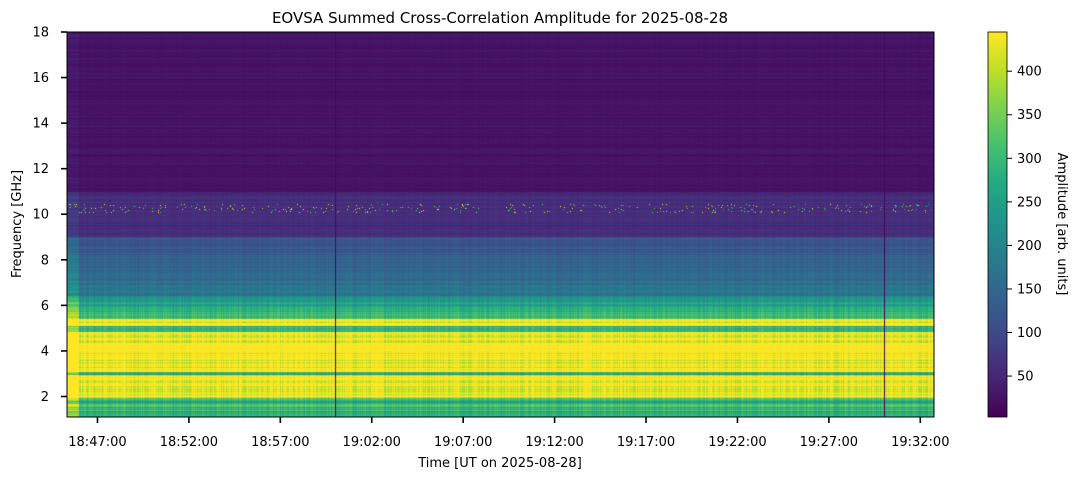 This screenshot has width=1073, height=479. Describe the element at coordinates (45, 306) in the screenshot. I see `y-tick-label: 6` at that location.